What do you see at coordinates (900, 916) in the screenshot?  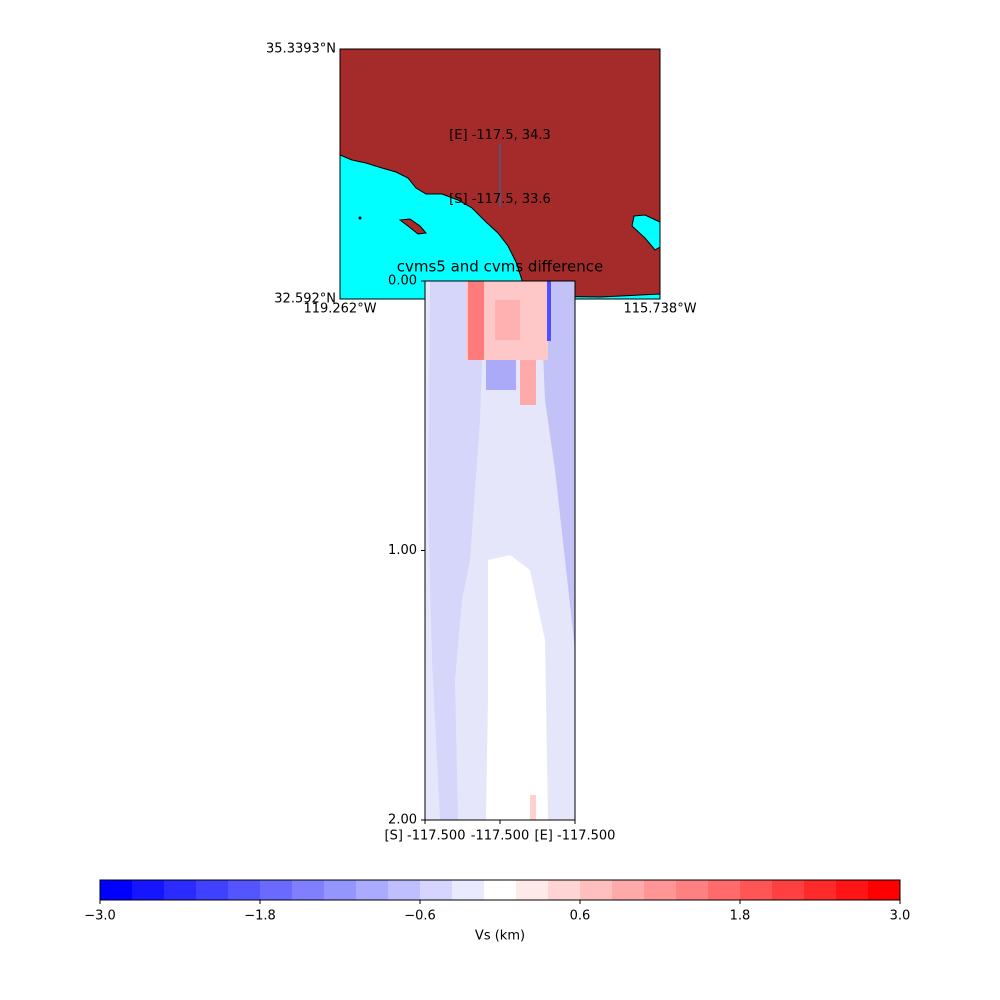 I see `colorbar-tick-label: 3.0` at bounding box center [900, 916].